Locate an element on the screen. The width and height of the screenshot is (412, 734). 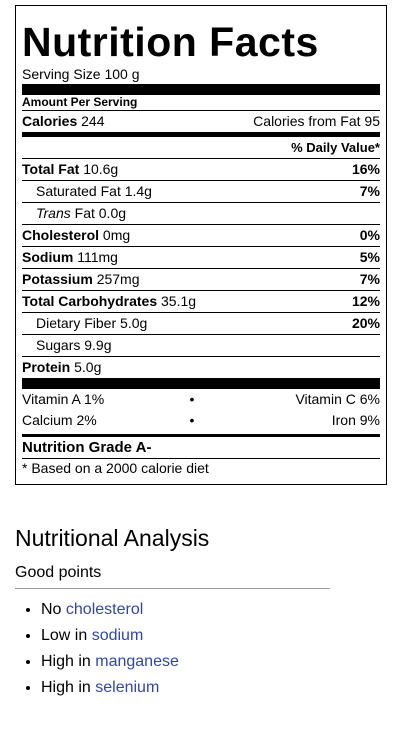
list-item: High in selenium is located at coordinates (185, 688).